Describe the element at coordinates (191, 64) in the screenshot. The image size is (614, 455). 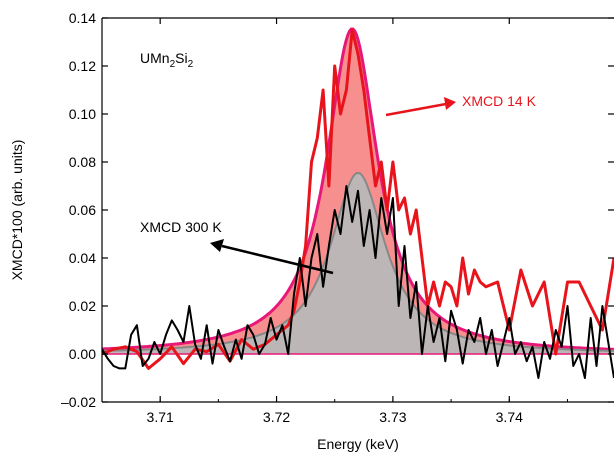
I see `compound-sub2: 2` at that location.